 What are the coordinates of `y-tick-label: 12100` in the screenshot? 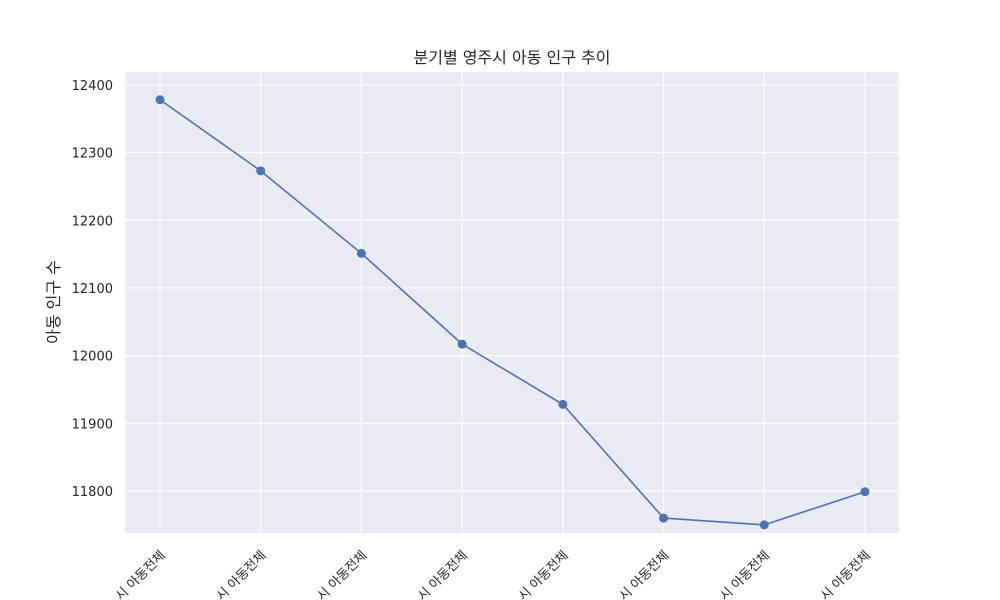 It's located at (92, 289).